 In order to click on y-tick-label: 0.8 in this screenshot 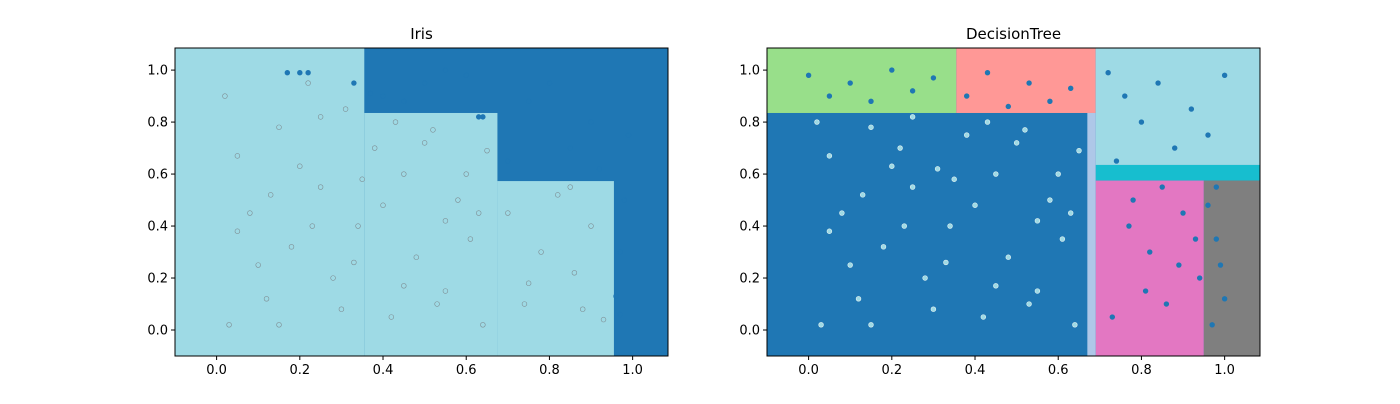, I will do `click(749, 123)`.